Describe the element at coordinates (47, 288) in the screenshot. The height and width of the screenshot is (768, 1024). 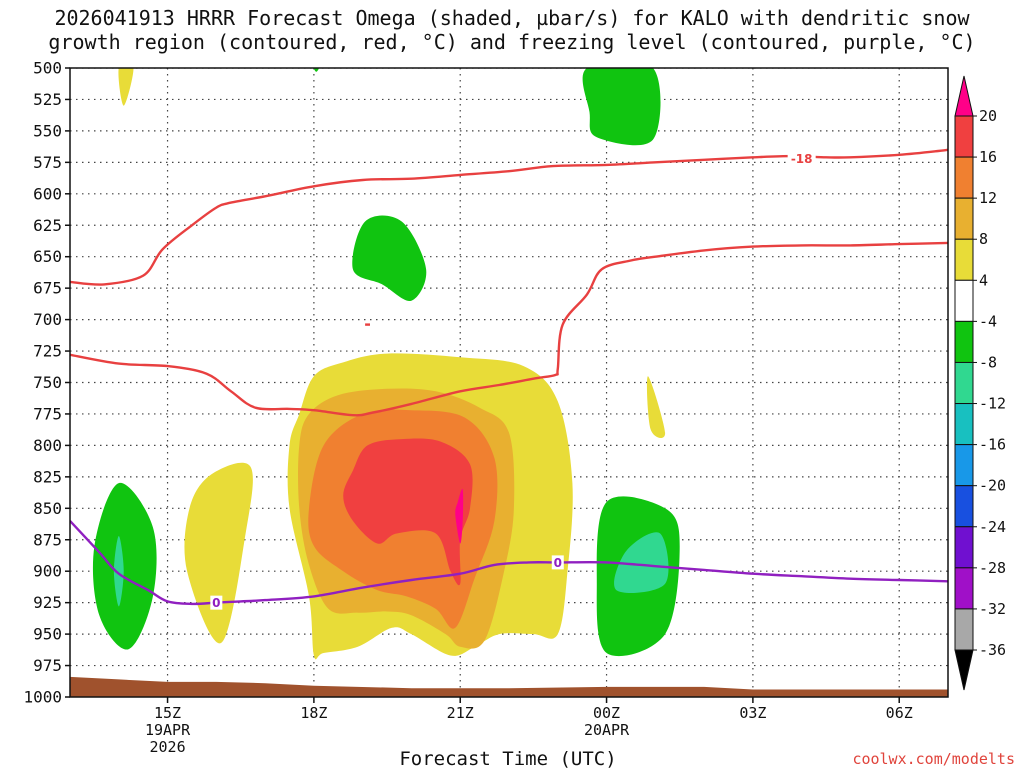
I see `y-tick-label: 675` at that location.